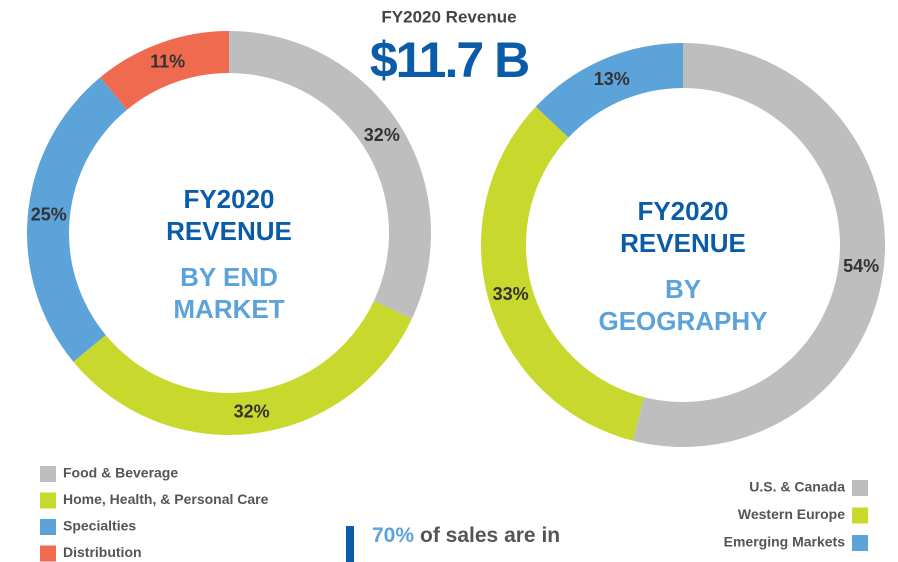  What do you see at coordinates (449, 60) in the screenshot?
I see `header-total: $11.7 B` at bounding box center [449, 60].